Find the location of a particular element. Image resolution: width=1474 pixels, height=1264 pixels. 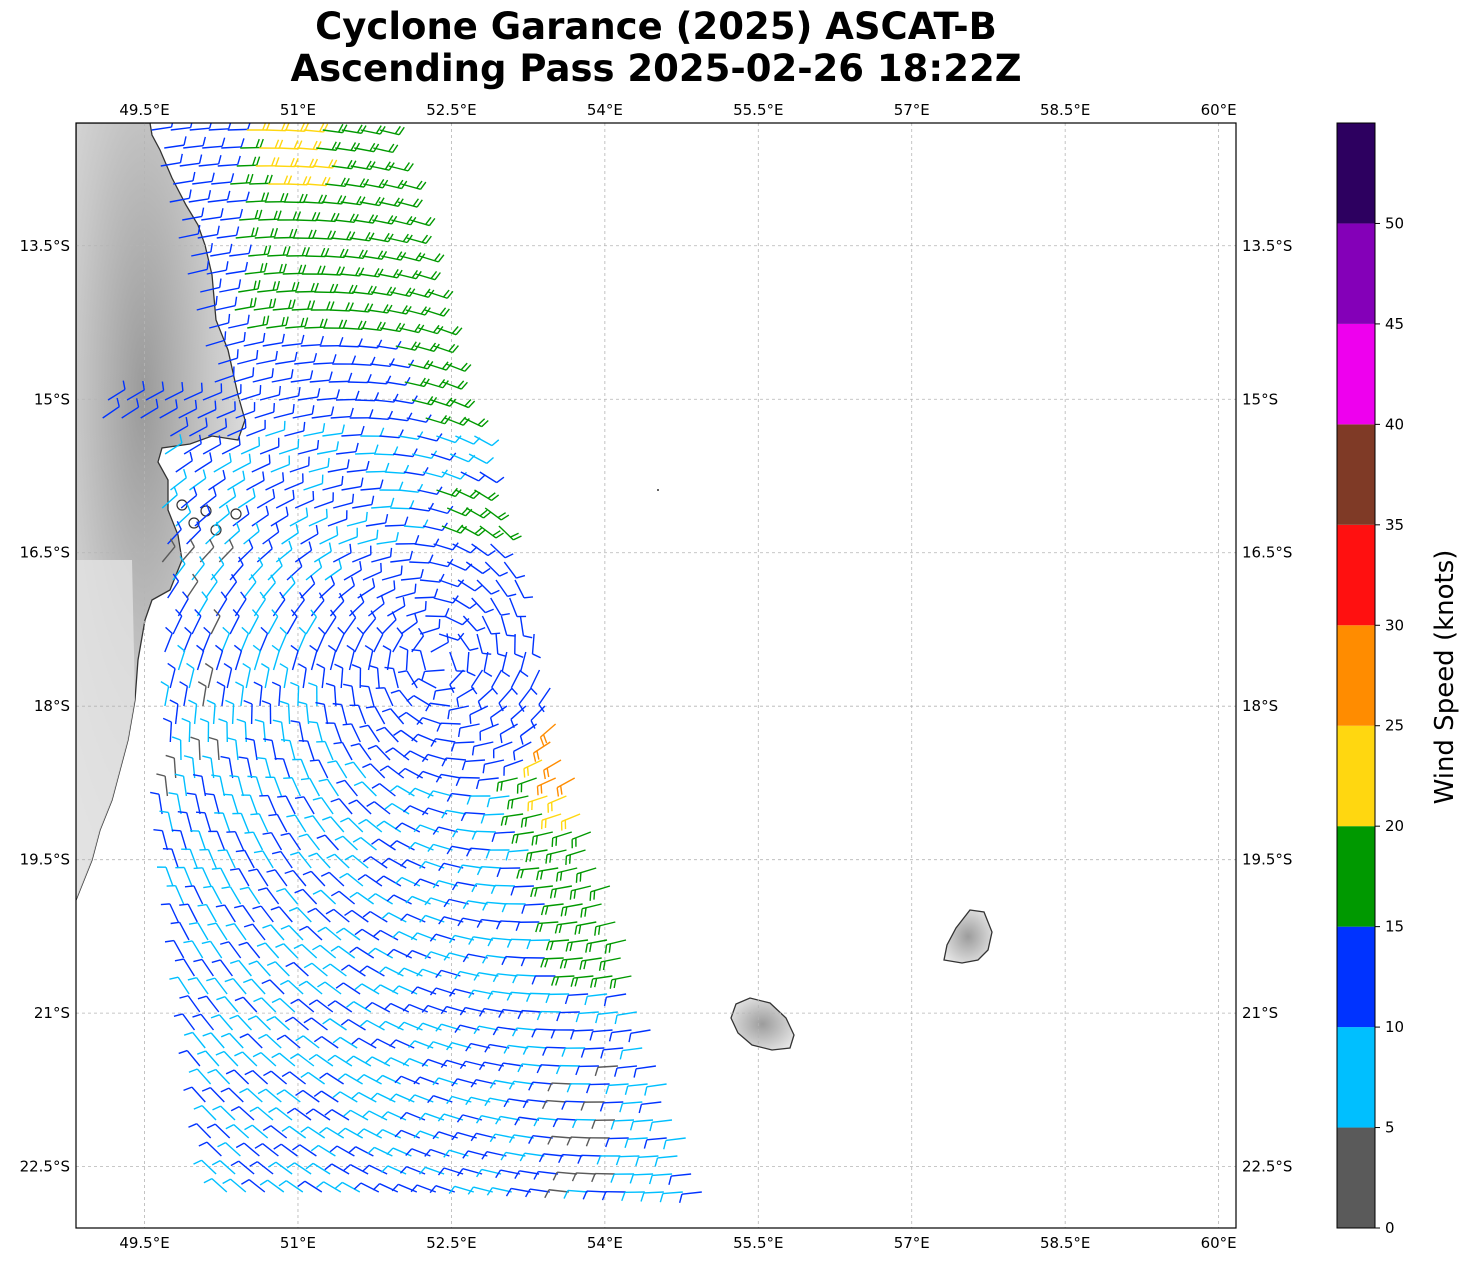

lat-tick-label-right: 21°S is located at coordinates (1260, 1013).